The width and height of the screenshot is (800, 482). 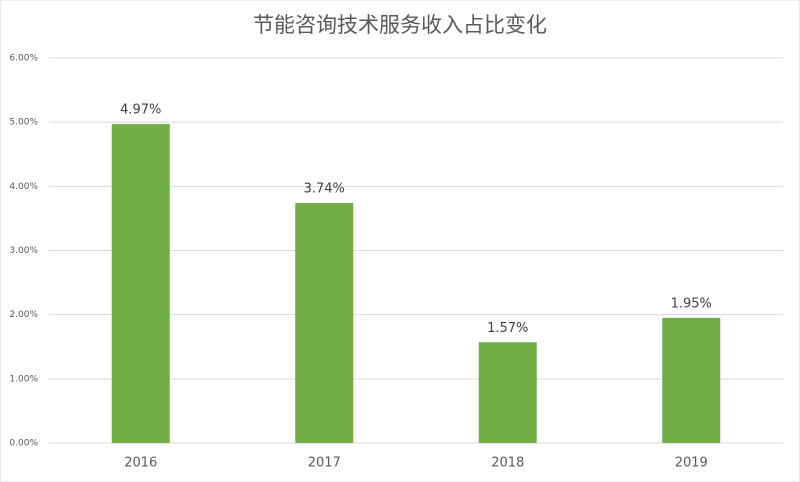 What do you see at coordinates (507, 463) in the screenshot?
I see `x-tick-label: 2018` at bounding box center [507, 463].